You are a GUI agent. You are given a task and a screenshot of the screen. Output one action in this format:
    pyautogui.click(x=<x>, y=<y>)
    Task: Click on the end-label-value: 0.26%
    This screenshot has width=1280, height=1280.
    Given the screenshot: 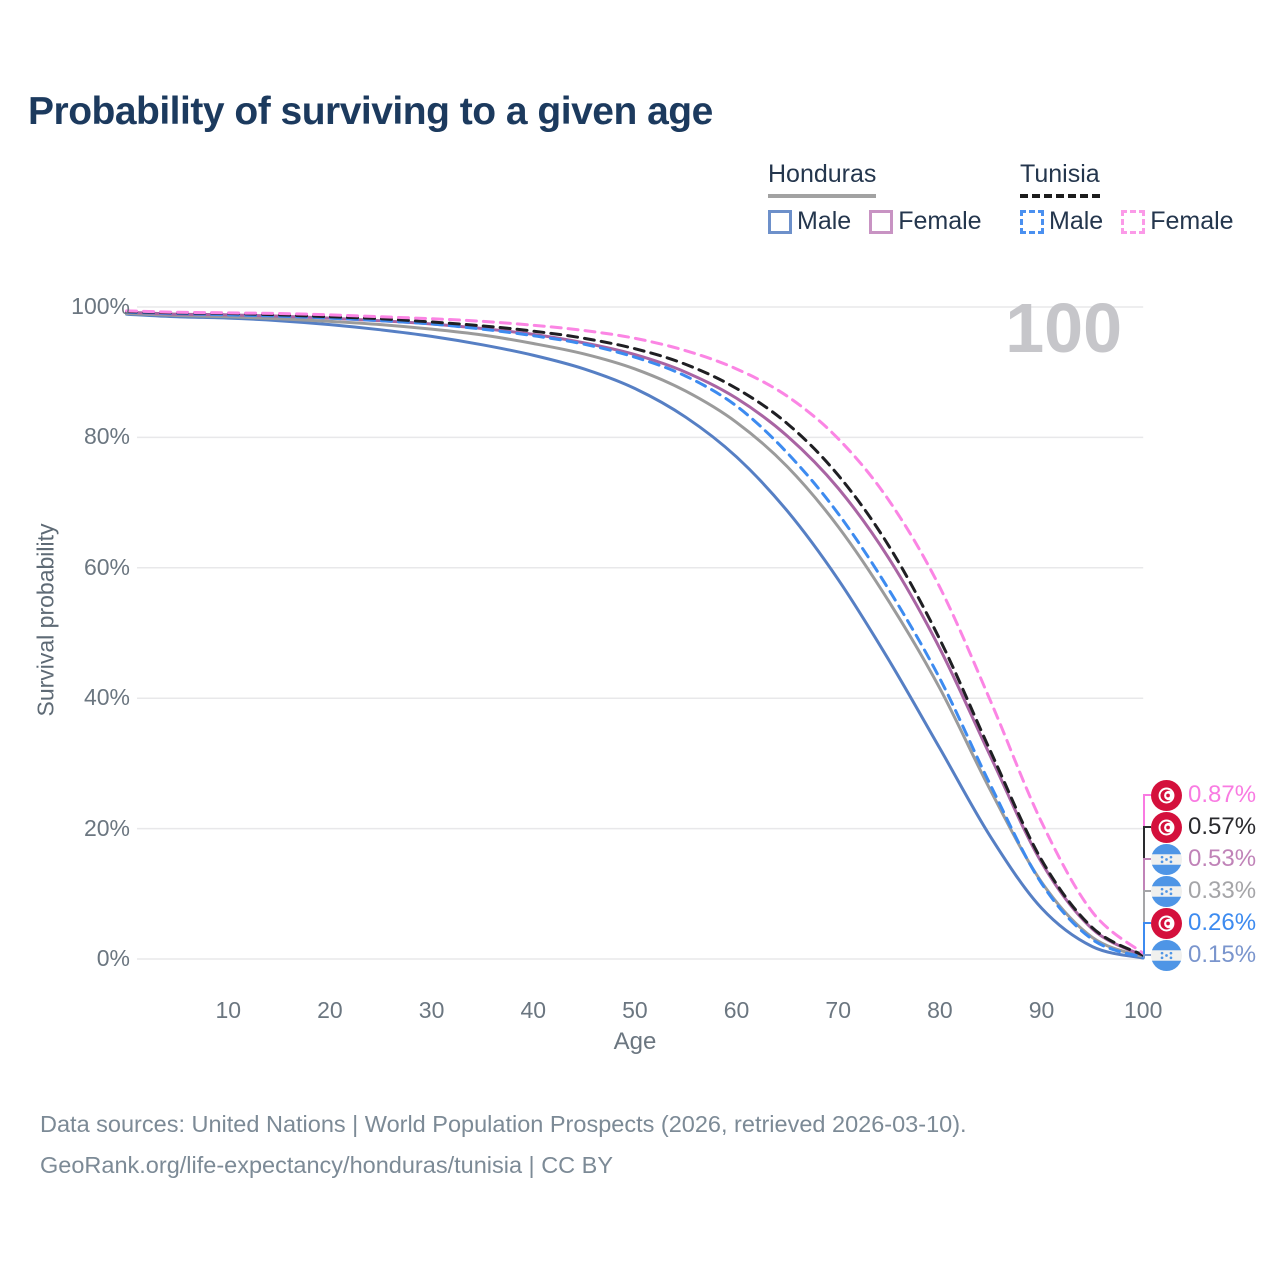 What is the action you would take?
    pyautogui.click(x=1222, y=922)
    